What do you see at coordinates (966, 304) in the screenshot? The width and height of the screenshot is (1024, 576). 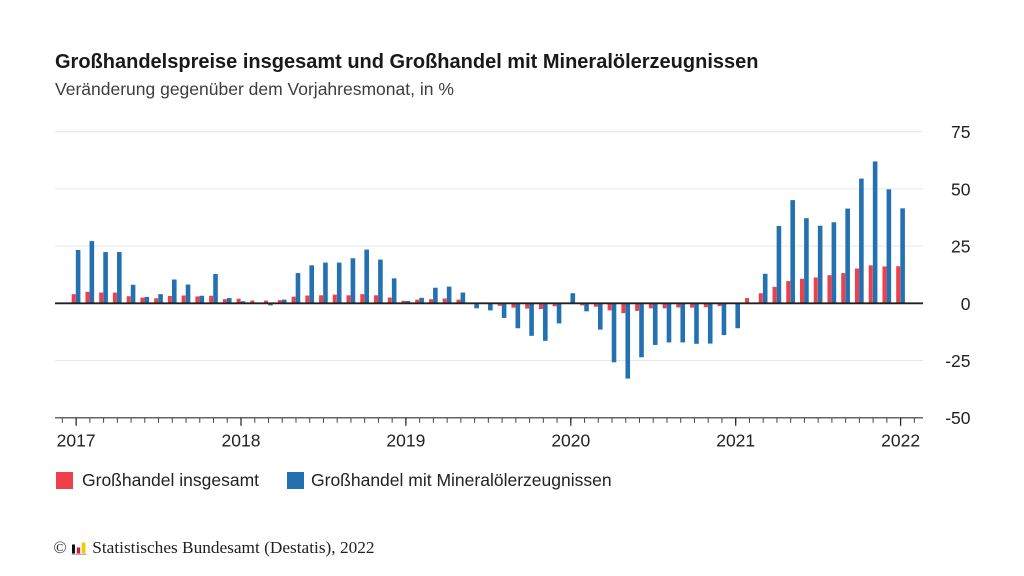 I see `svg-text: 0` at bounding box center [966, 304].